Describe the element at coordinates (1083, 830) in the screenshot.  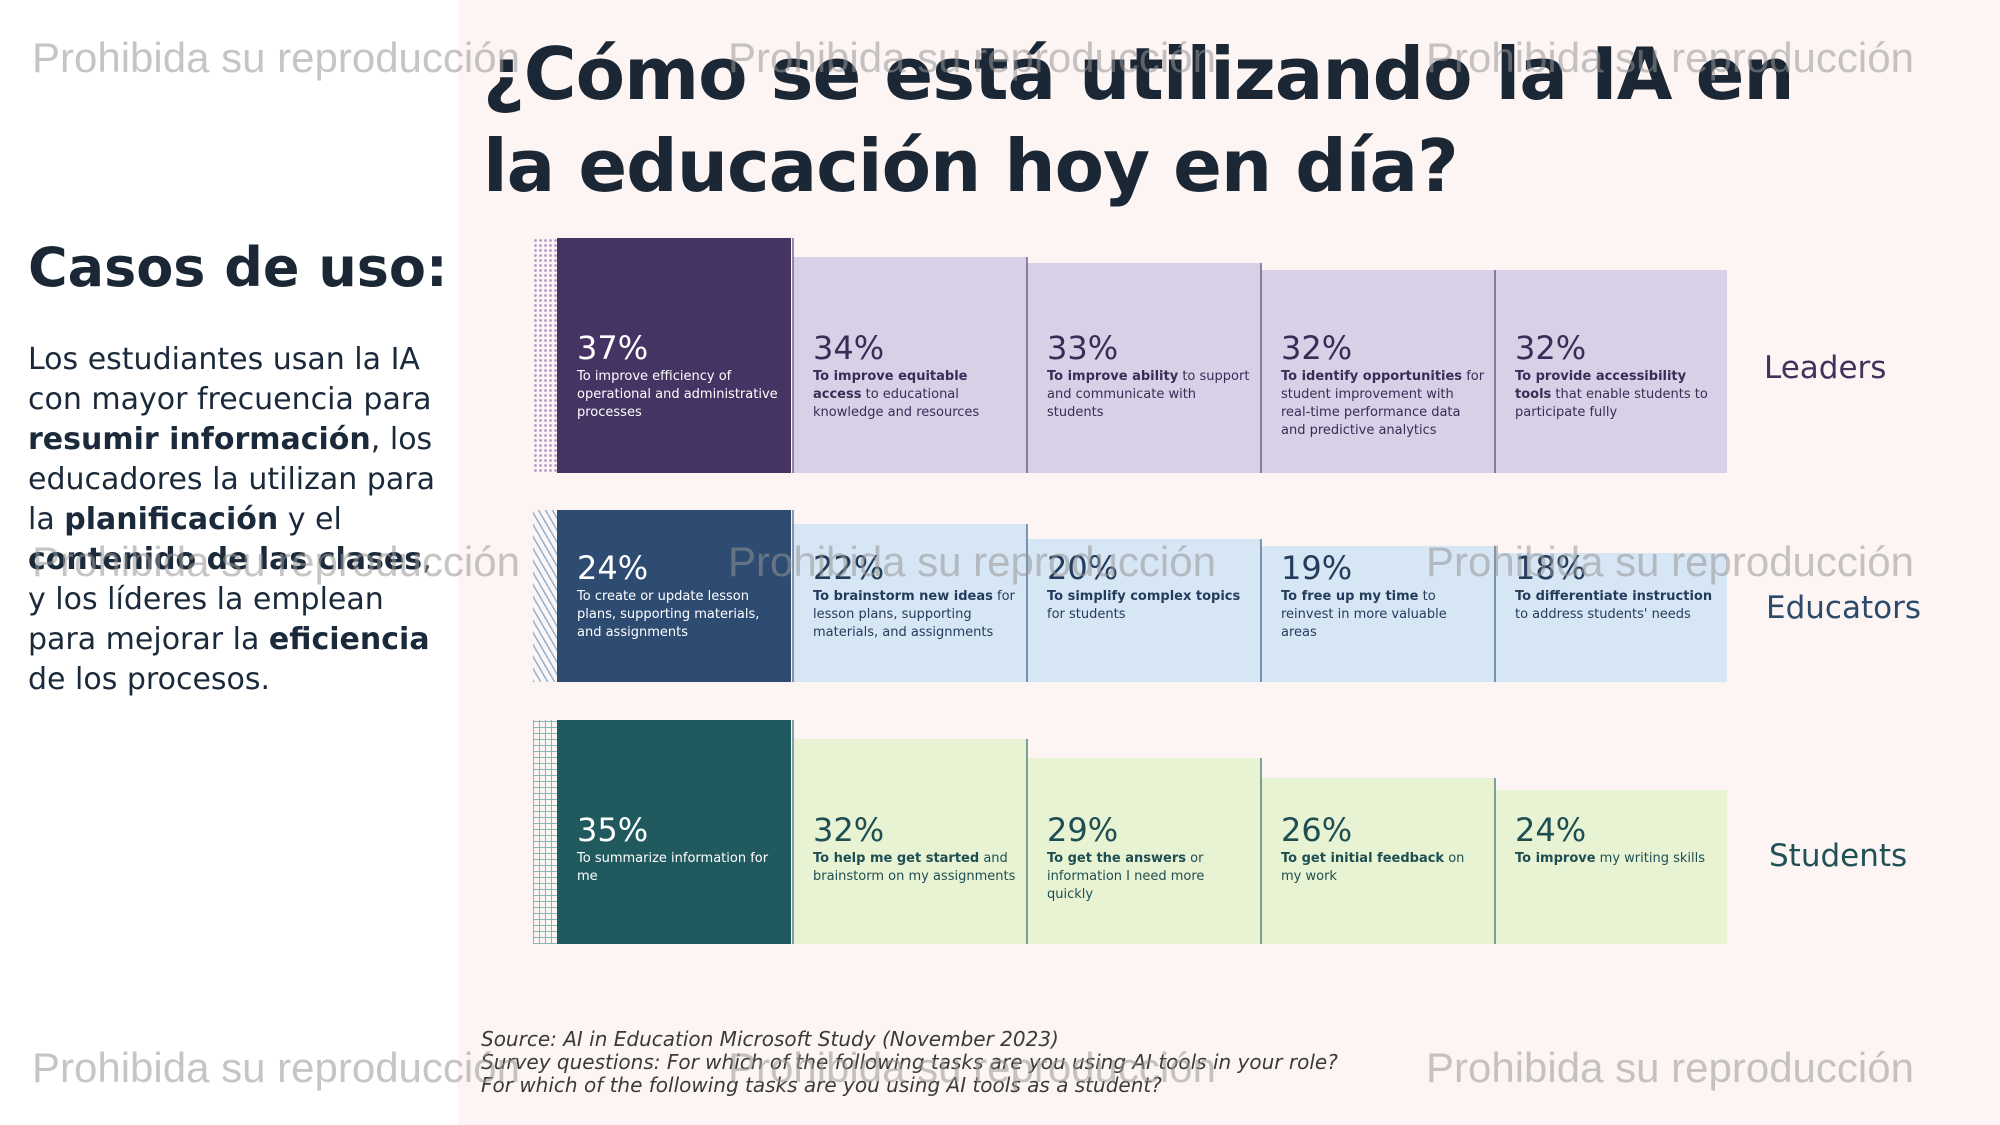
I see `value-label: 29%` at that location.